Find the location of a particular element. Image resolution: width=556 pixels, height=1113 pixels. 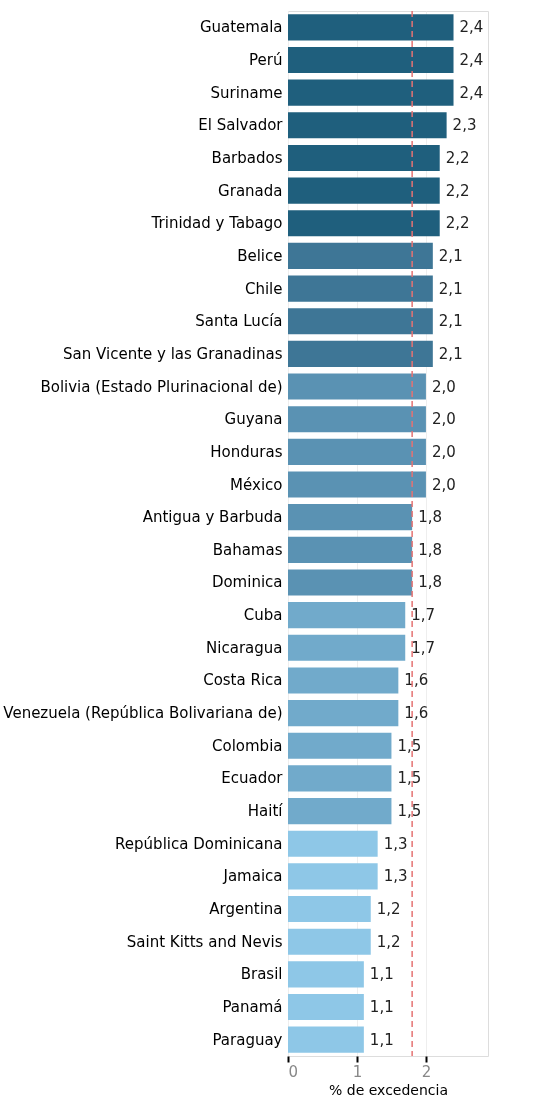

x-tick-label: 0 is located at coordinates (293, 1071).